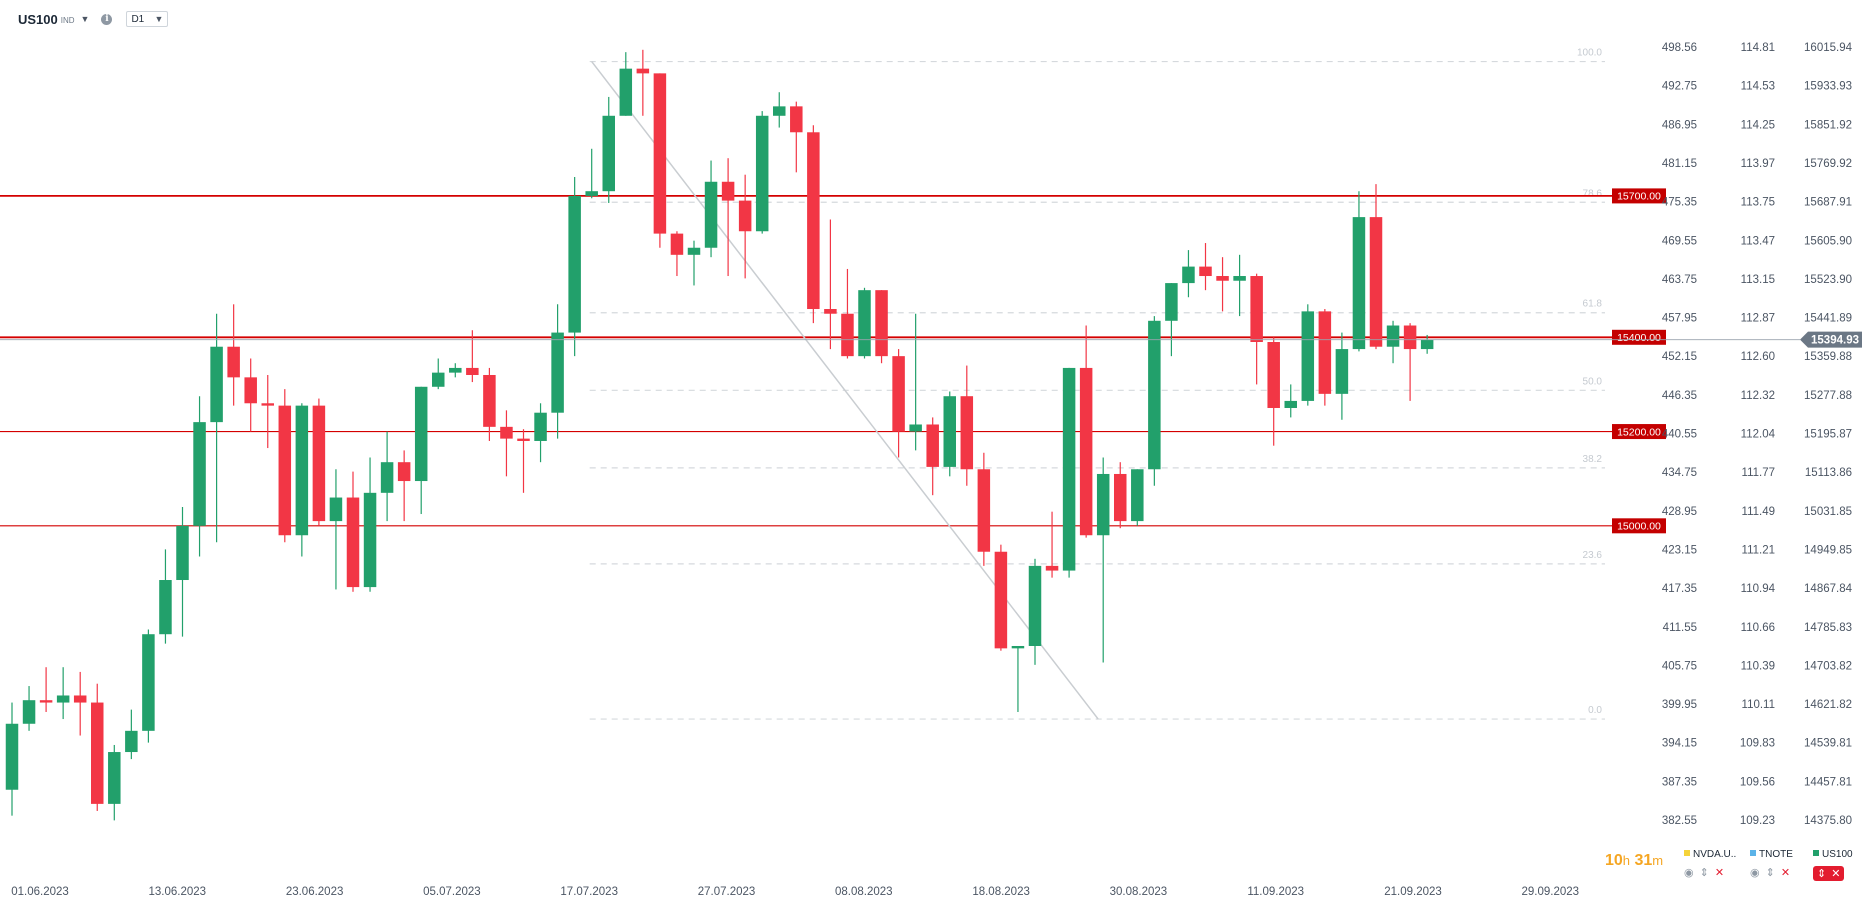 The height and width of the screenshot is (909, 1866). Describe the element at coordinates (1679, 357) in the screenshot. I see `y-tick-label: 452.15` at that location.